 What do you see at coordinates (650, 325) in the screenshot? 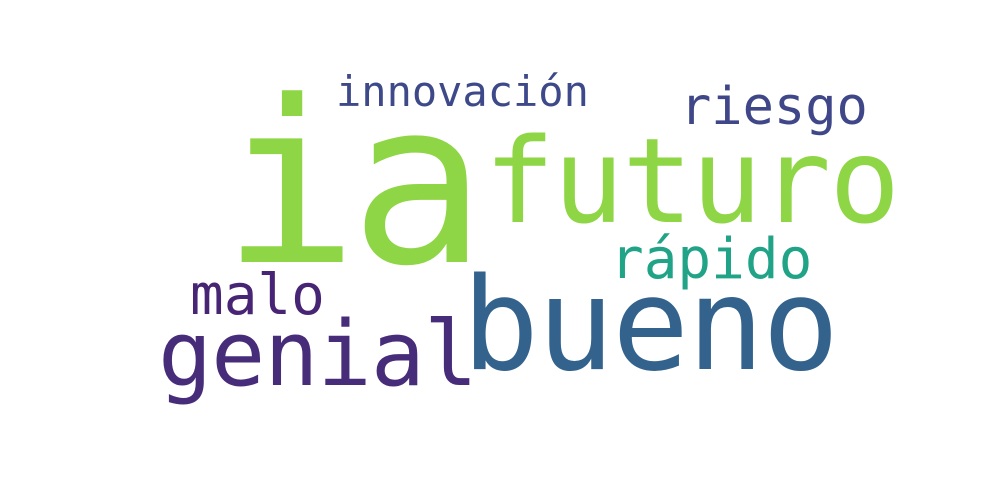
I see `word-bueno: bueno` at bounding box center [650, 325].